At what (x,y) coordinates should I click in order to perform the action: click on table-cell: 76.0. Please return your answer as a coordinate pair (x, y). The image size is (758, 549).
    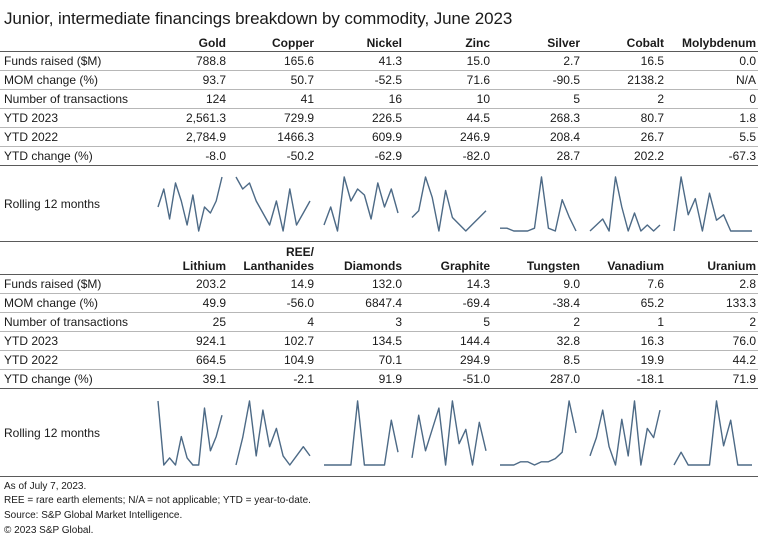
    Looking at the image, I should click on (712, 341).